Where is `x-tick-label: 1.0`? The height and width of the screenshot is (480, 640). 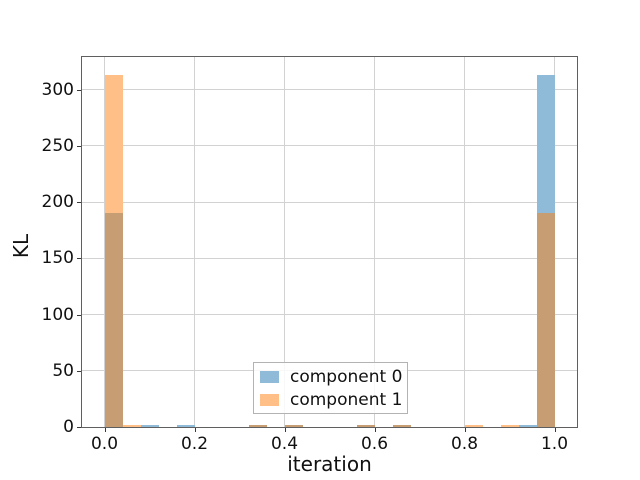 x-tick-label: 1.0 is located at coordinates (554, 444).